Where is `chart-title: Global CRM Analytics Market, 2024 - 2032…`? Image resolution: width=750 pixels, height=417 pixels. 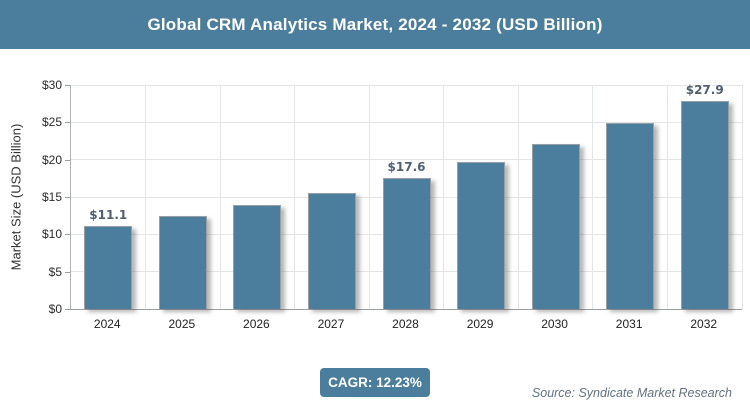
chart-title: Global CRM Analytics Market, 2024 - 2032… is located at coordinates (375, 24).